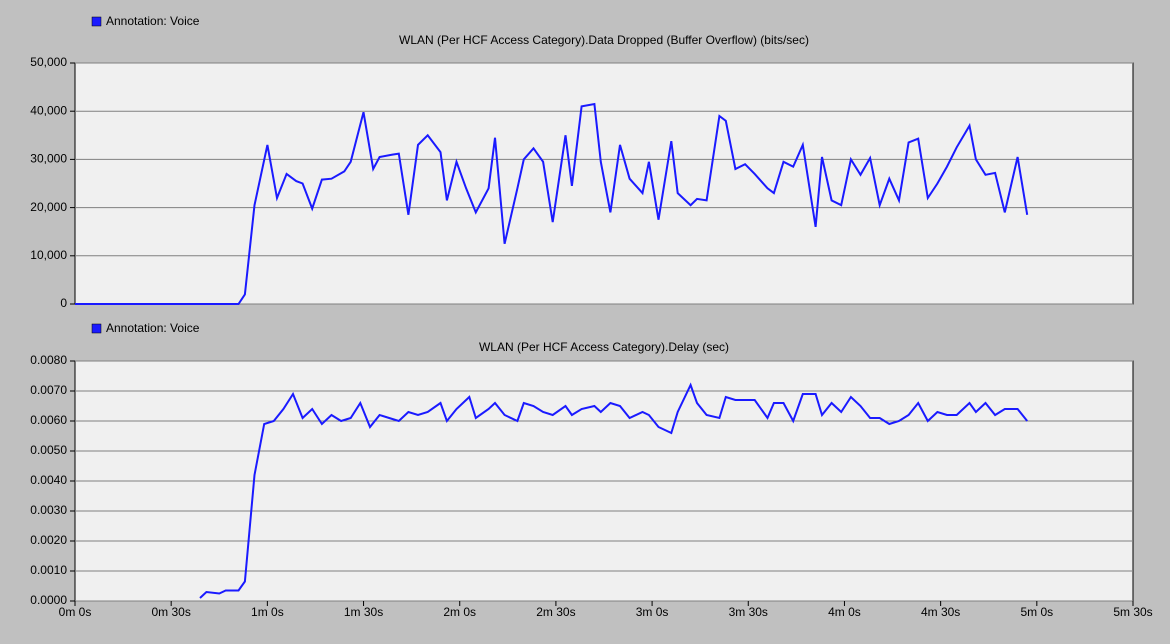 The width and height of the screenshot is (1170, 644). I want to click on y-tick-label: 0.0010, so click(48, 570).